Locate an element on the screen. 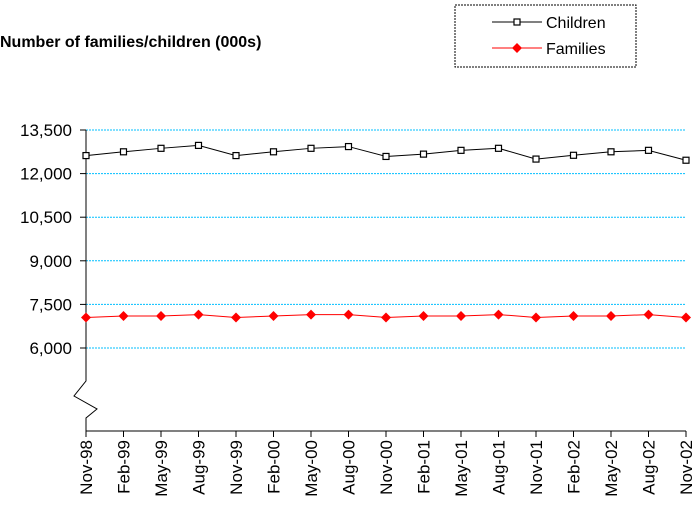  x-tick-label: Feb-00 is located at coordinates (274, 467).